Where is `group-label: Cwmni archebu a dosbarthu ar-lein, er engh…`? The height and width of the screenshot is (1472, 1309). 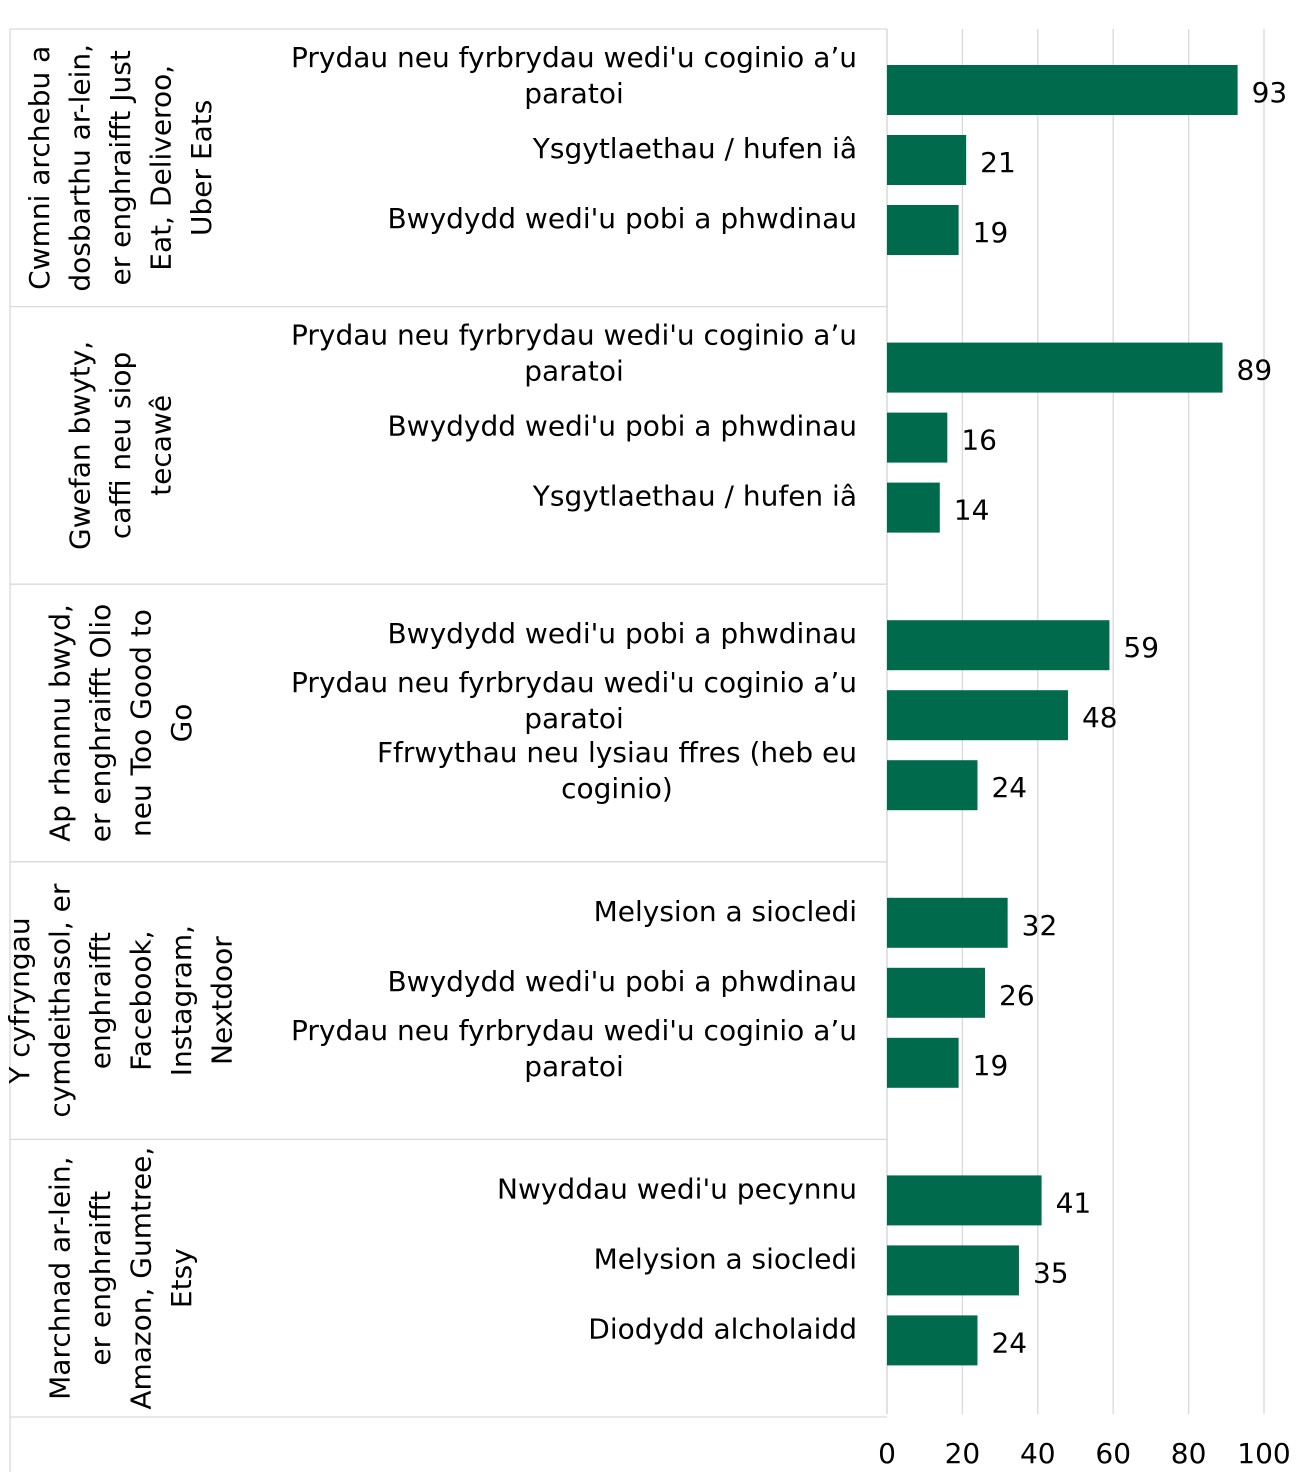
group-label: Cwmni archebu a dosbarthu ar-lein, er engh… is located at coordinates (120, 168).